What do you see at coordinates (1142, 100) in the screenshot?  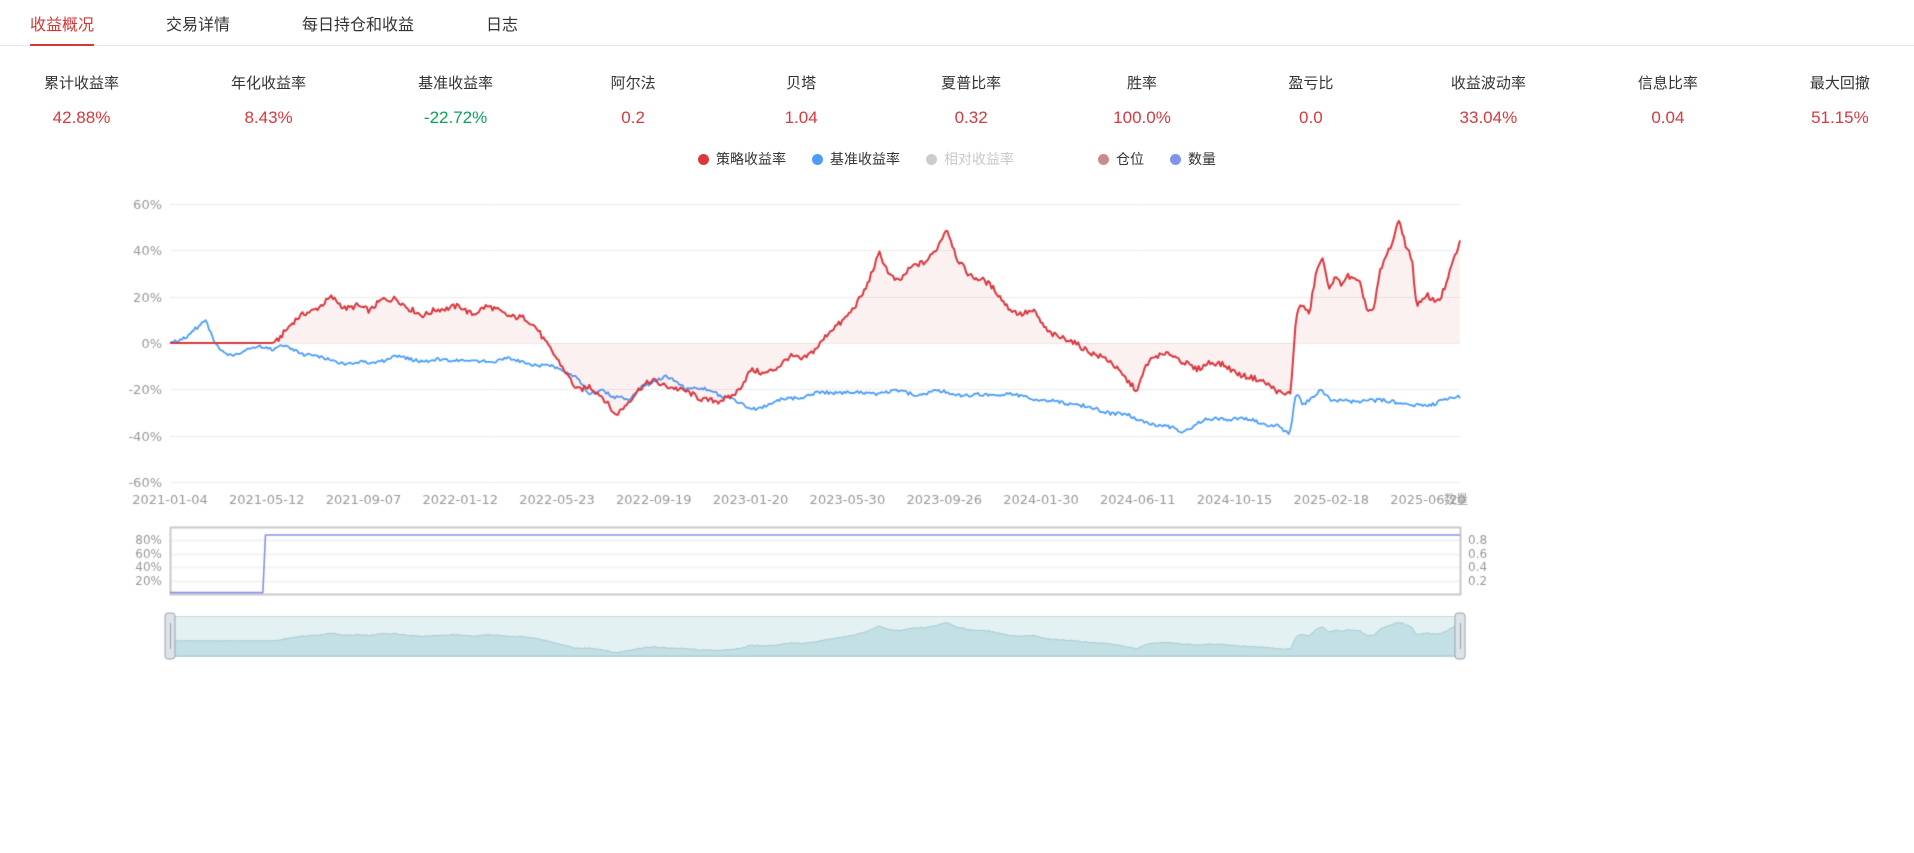 I see `metric-6: 胜率 100.0%` at bounding box center [1142, 100].